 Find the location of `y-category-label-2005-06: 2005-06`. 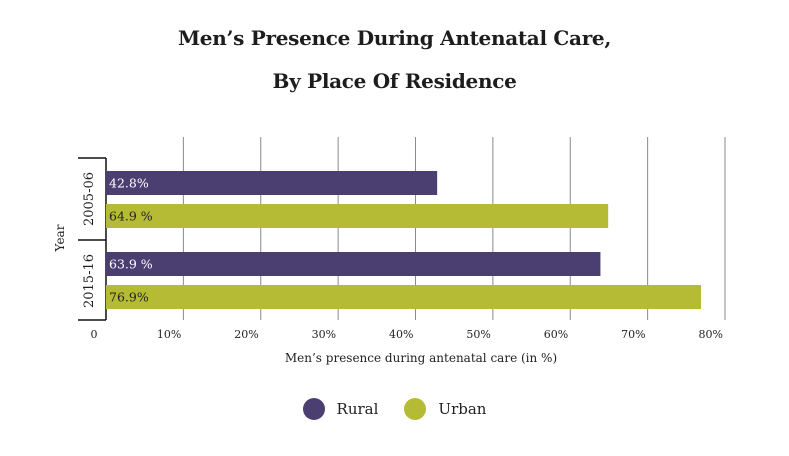

y-category-label-2005-06: 2005-06 is located at coordinates (89, 199).